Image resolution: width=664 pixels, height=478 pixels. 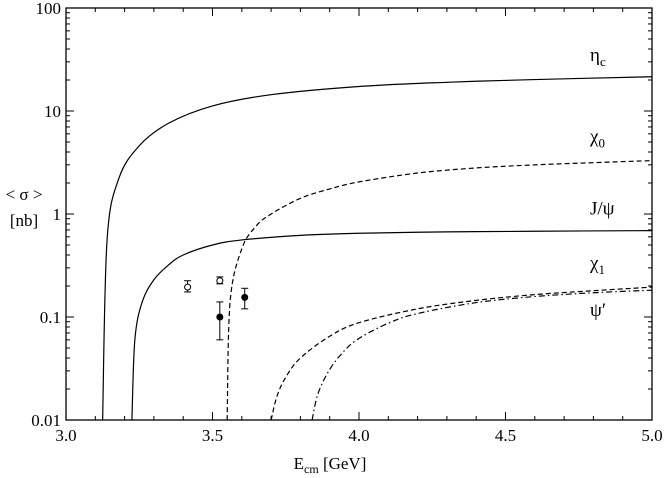 I want to click on series-label-2: J/ψ, so click(x=602, y=209).